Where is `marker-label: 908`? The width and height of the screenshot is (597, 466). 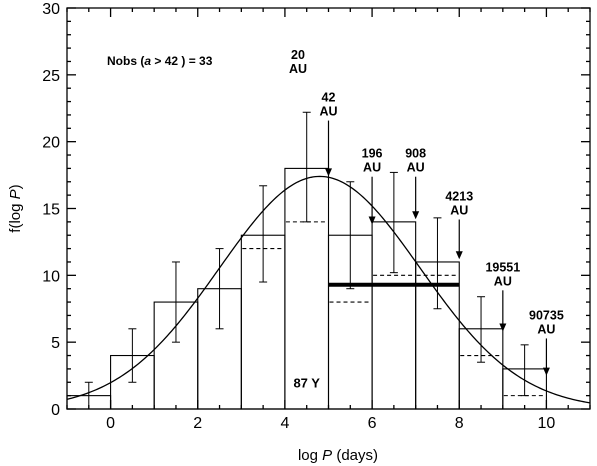 marker-label: 908 is located at coordinates (415, 154).